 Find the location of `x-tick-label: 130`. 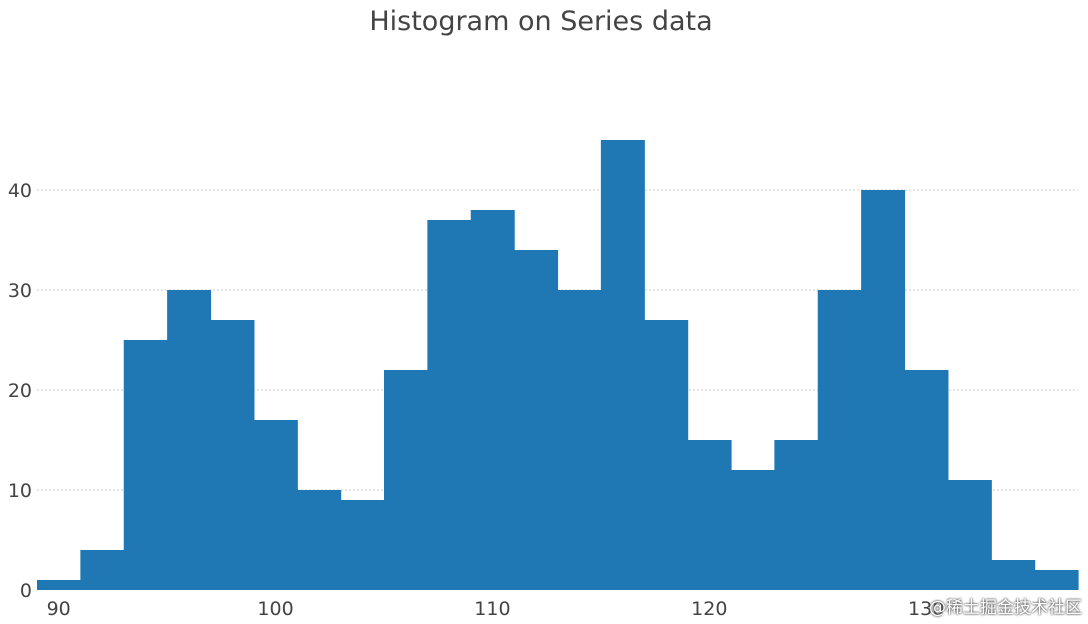

x-tick-label: 130 is located at coordinates (926, 609).